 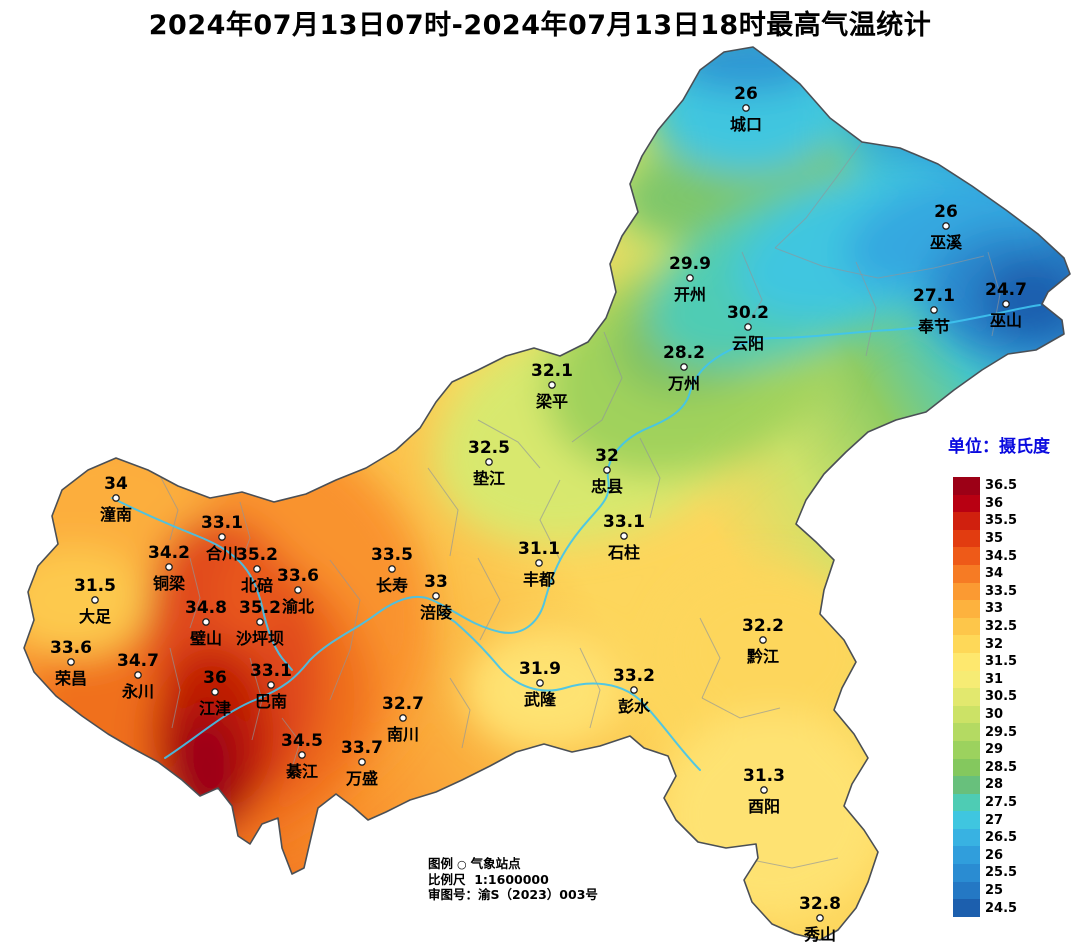 I want to click on colorbar-tick-label: 36.5, so click(x=1001, y=486).